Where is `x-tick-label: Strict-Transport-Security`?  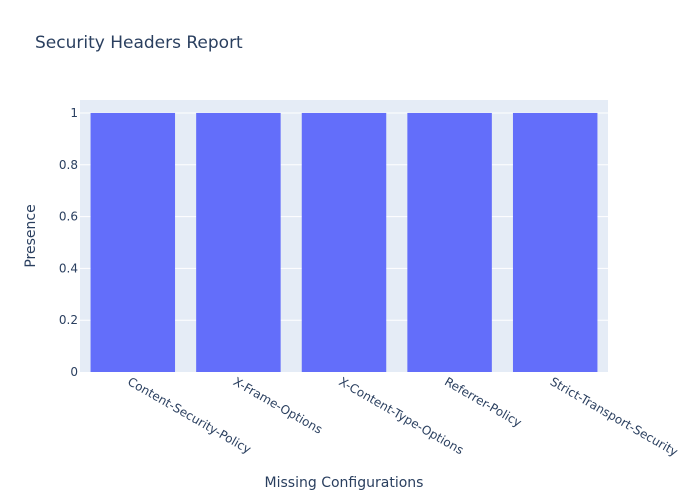
x-tick-label: Strict-Transport-Security is located at coordinates (614, 416).